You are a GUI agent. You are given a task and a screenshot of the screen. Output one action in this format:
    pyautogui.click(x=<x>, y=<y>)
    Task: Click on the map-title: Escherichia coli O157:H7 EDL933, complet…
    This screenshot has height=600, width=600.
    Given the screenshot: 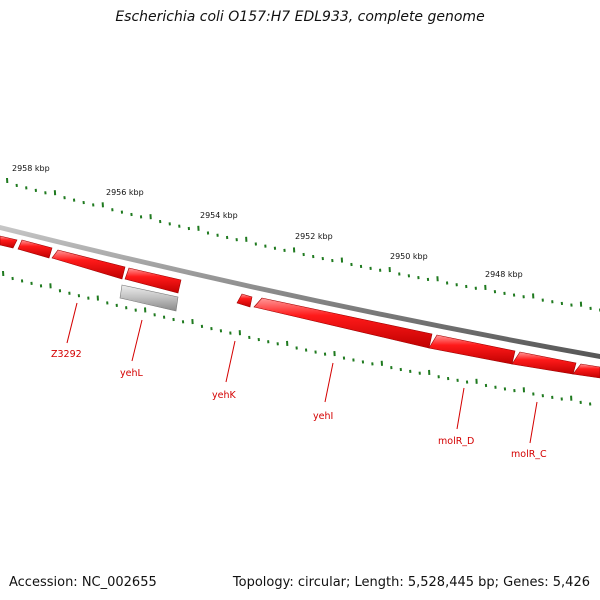 What is the action you would take?
    pyautogui.click(x=300, y=17)
    